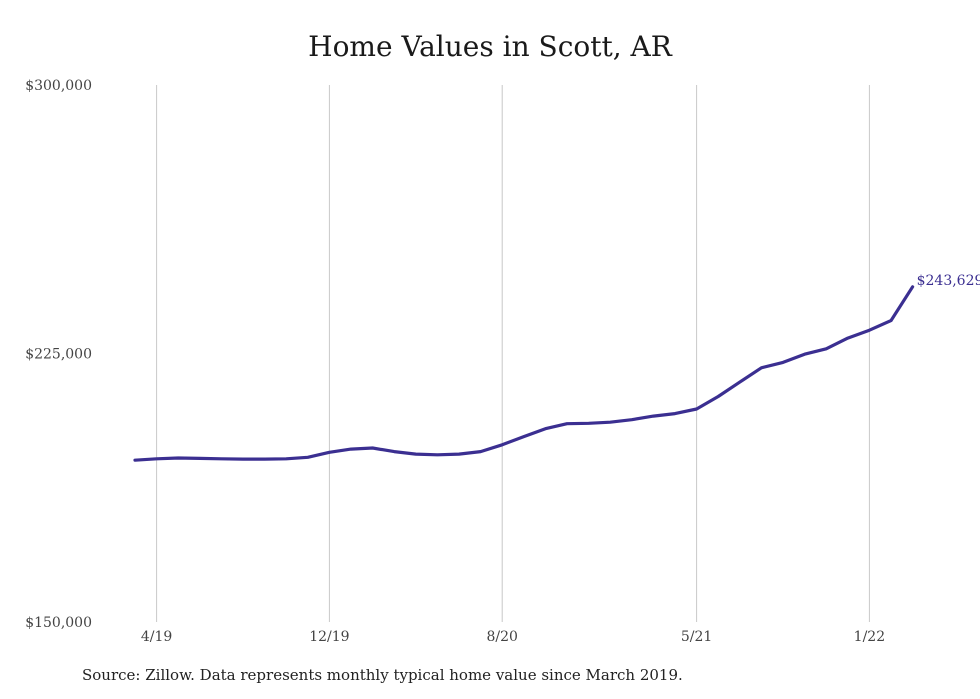 The width and height of the screenshot is (980, 699). I want to click on x-tick-label: 8/20, so click(501, 637).